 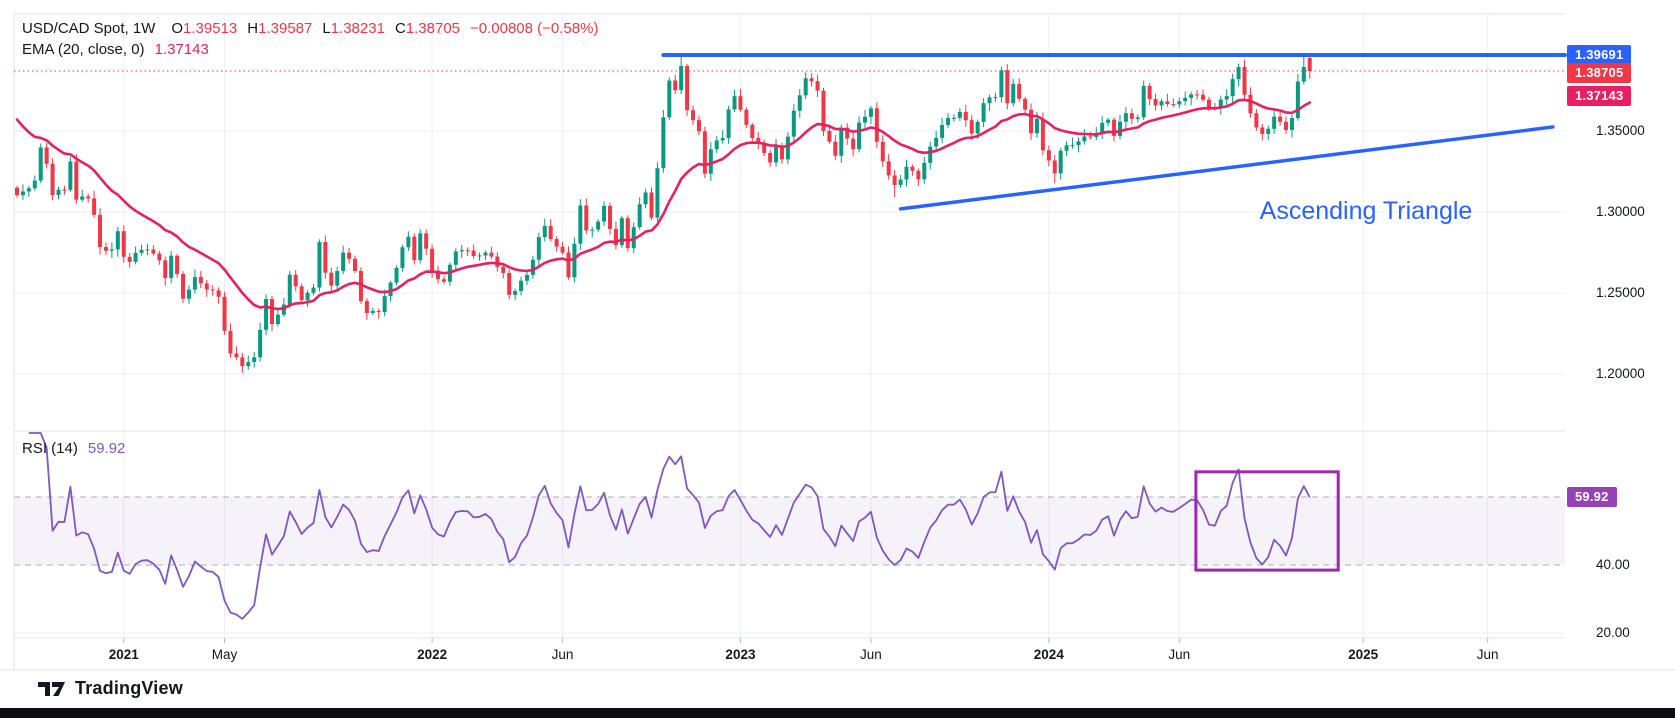 I want to click on time-tick-label: 2022, so click(x=432, y=654).